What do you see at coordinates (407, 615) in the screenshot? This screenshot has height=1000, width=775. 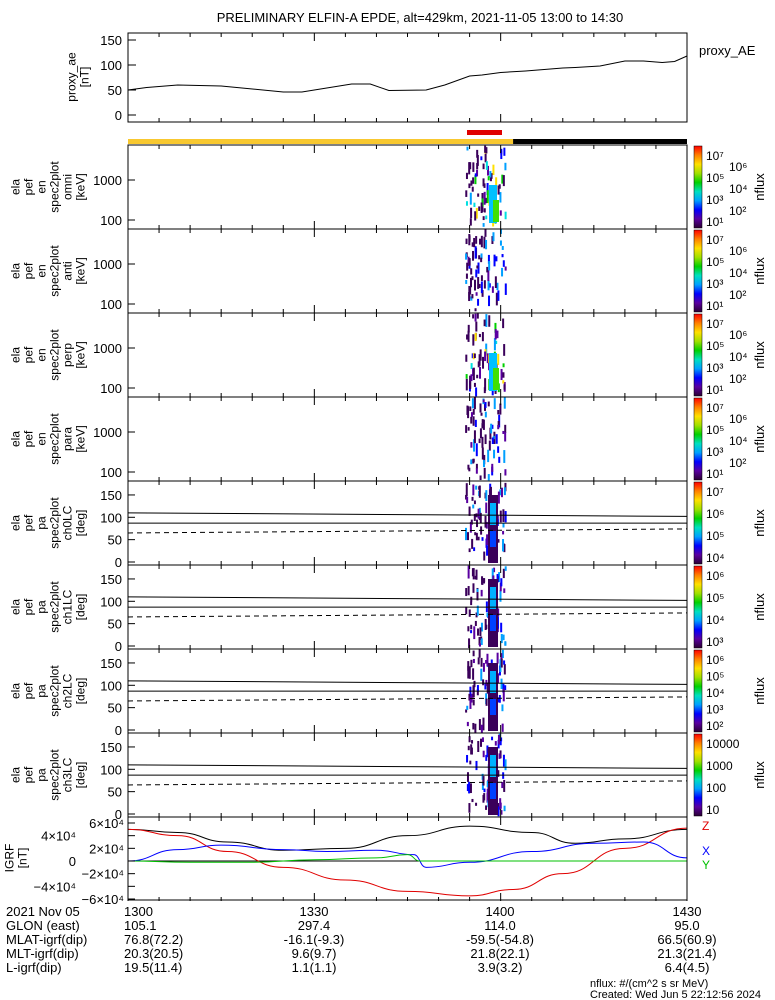 I see `anti-loss-cone-line` at bounding box center [407, 615].